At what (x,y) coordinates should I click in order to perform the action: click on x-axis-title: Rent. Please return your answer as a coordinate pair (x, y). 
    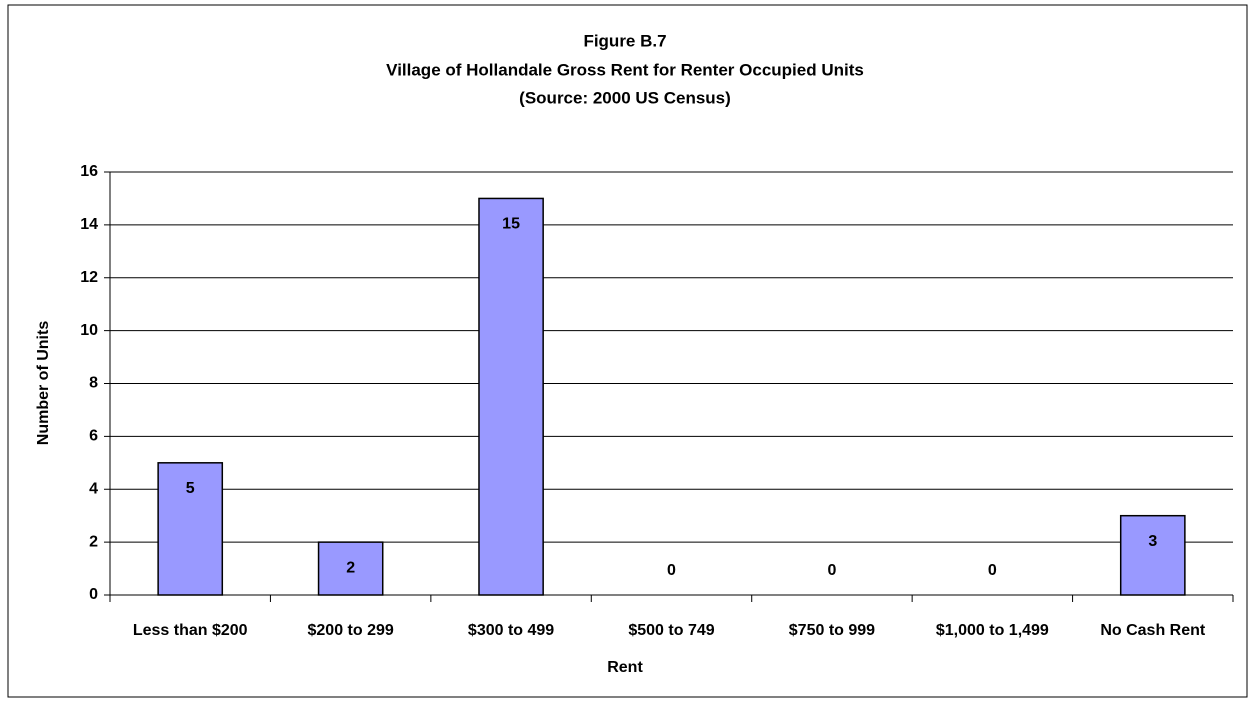
    Looking at the image, I should click on (625, 667).